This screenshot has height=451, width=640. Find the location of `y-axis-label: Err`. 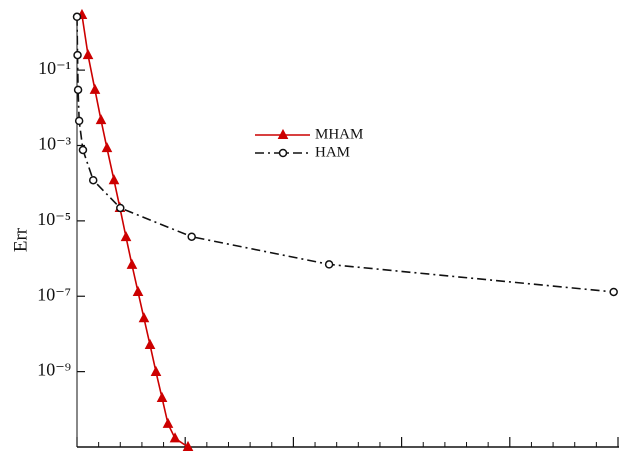

y-axis-label: Err is located at coordinates (20, 239).